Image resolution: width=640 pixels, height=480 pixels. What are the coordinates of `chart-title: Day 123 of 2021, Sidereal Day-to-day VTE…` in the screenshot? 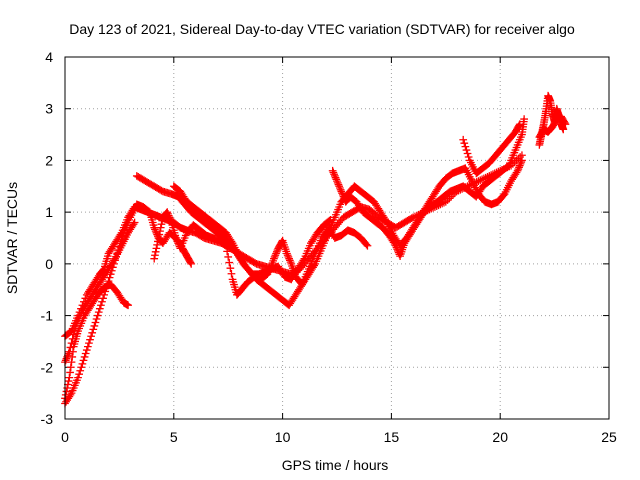 It's located at (322, 29).